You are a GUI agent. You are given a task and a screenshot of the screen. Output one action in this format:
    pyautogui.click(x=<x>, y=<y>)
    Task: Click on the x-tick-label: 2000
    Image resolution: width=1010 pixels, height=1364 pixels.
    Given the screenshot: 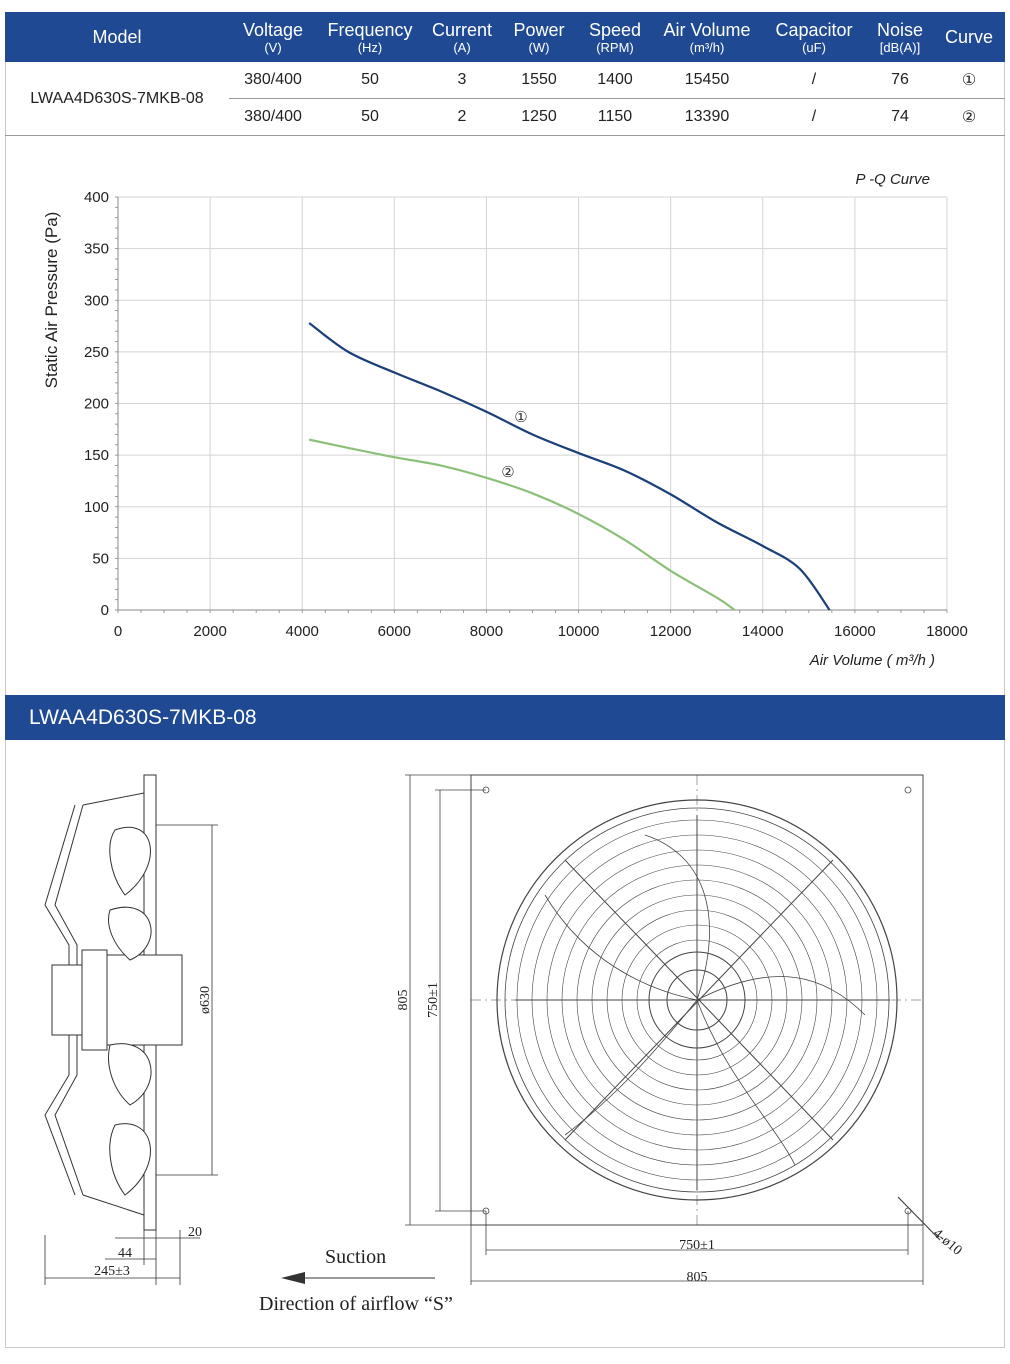 What is the action you would take?
    pyautogui.click(x=209, y=631)
    